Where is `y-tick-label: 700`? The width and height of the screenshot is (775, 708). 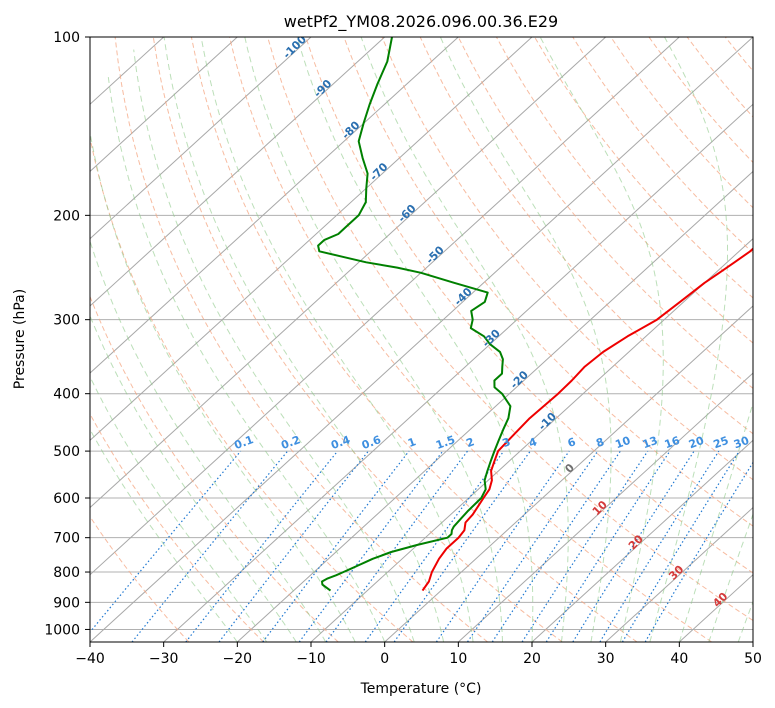 y-tick-label: 700 is located at coordinates (66, 539).